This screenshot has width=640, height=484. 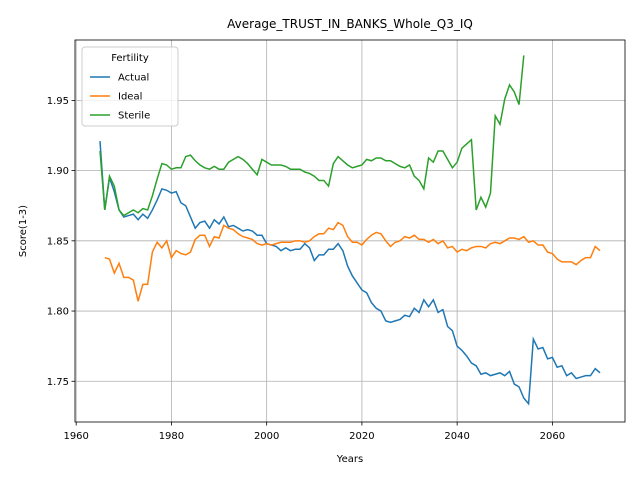 What do you see at coordinates (134, 116) in the screenshot?
I see `legend-label: Sterile` at bounding box center [134, 116].